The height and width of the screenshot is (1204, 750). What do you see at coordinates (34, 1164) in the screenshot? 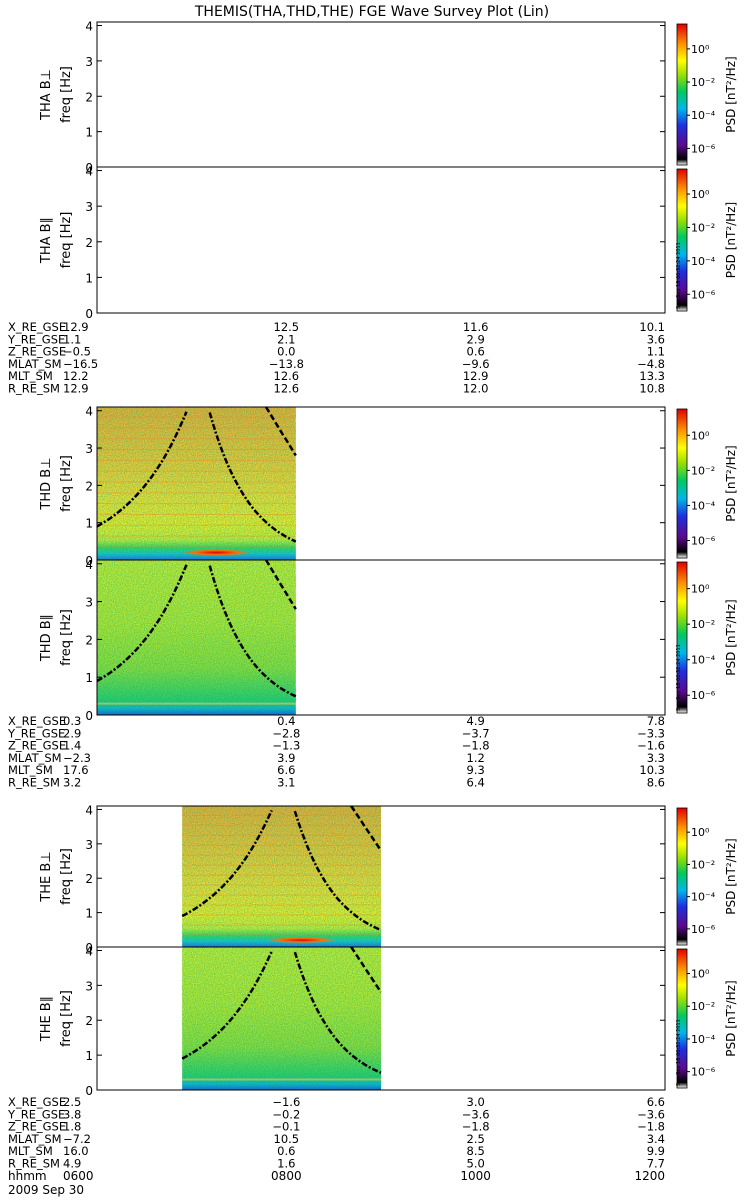
I see `ephemeris-name: R_RE_SM` at bounding box center [34, 1164].